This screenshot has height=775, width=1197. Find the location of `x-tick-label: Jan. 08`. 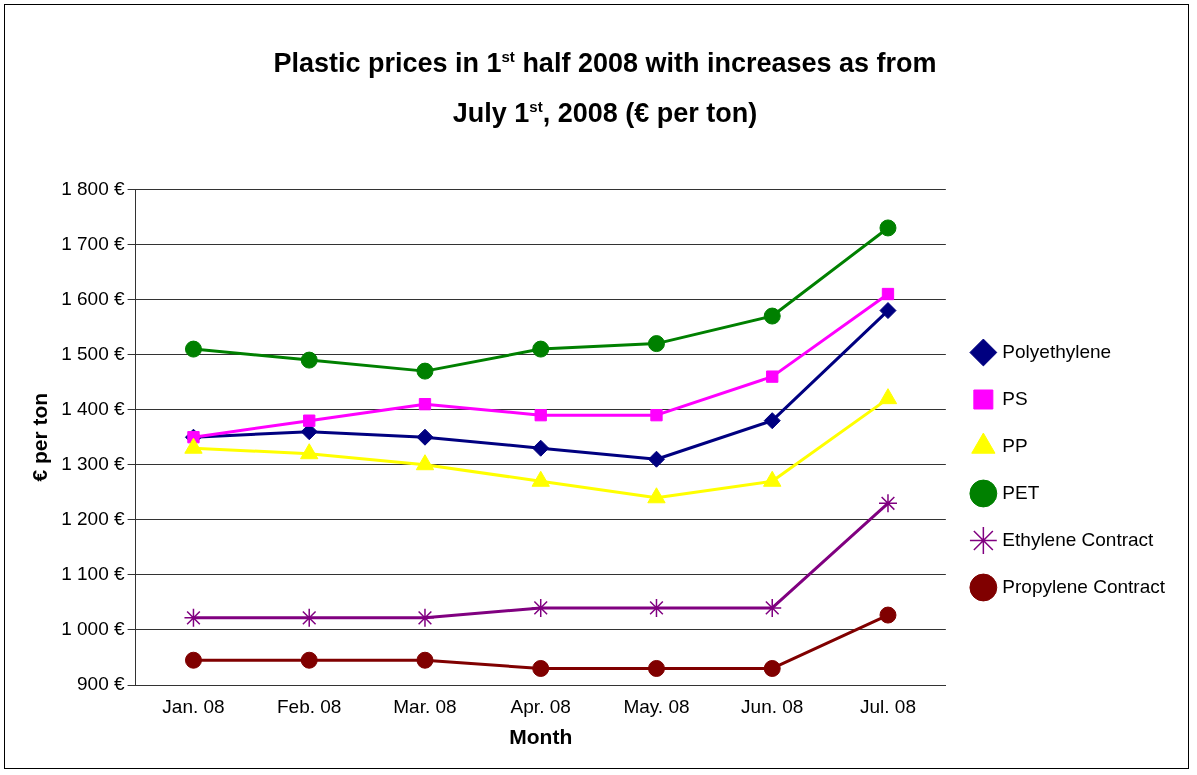

x-tick-label: Jan. 08 is located at coordinates (193, 706).